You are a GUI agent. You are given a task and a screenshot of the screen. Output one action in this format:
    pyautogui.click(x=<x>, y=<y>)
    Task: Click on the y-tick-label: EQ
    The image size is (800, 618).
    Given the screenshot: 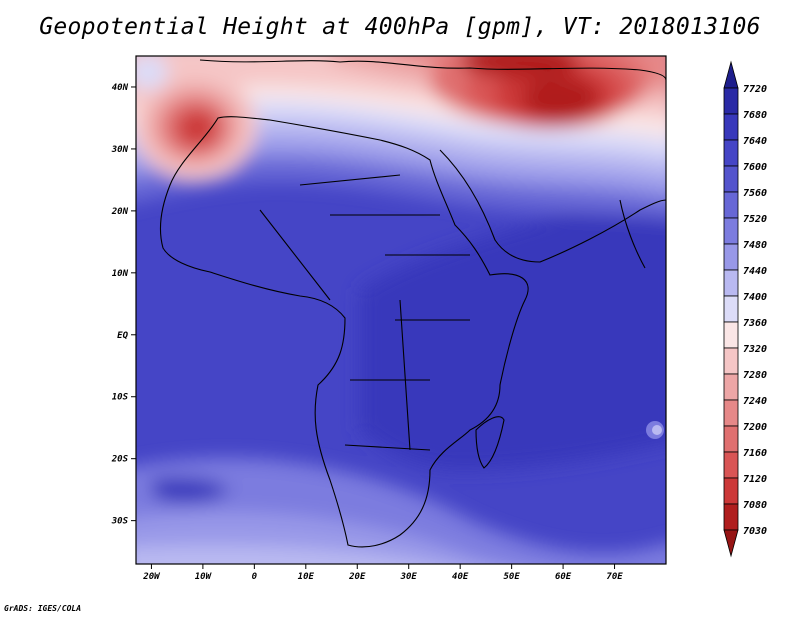 What is the action you would take?
    pyautogui.click(x=122, y=336)
    